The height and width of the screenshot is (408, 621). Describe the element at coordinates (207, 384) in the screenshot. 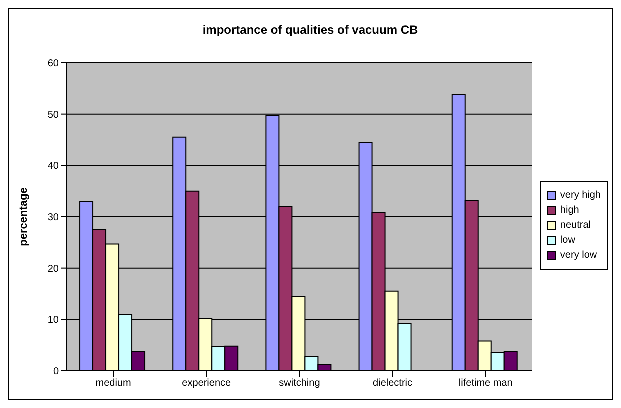

I see `x-tick-label: experience` at that location.